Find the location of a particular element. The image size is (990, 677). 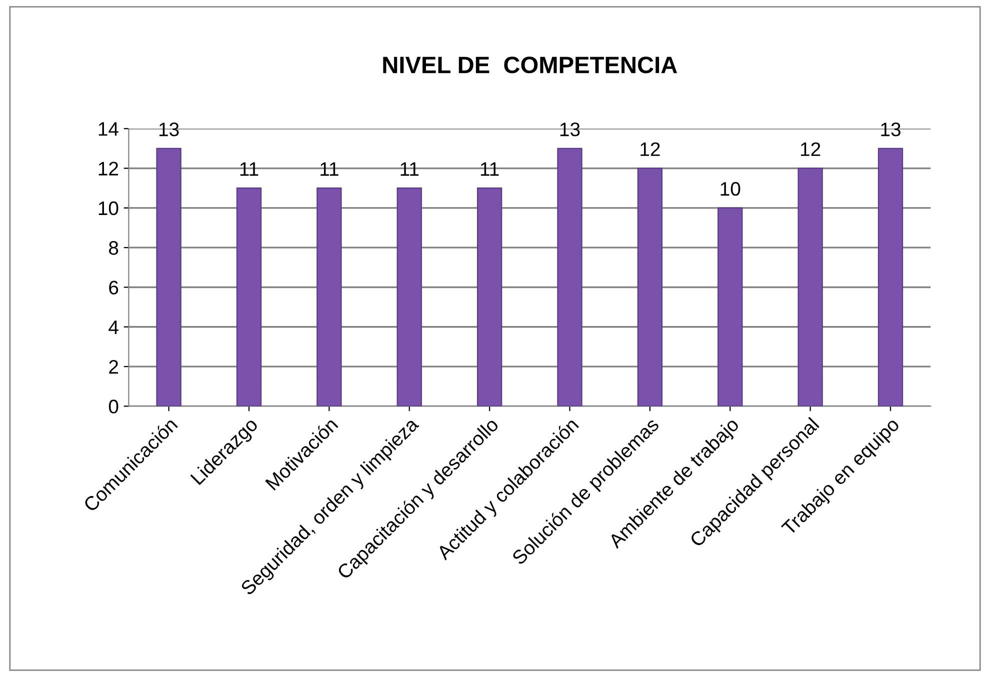

y-tick-label: 8 is located at coordinates (113, 248).